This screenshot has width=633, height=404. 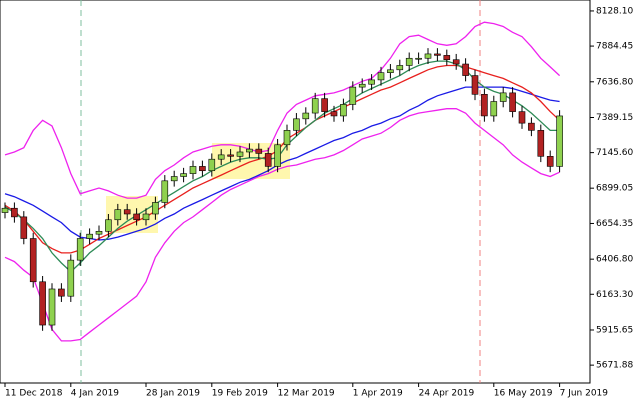 What do you see at coordinates (447, 394) in the screenshot?
I see `x-tick-label: 24 Apr 2019` at bounding box center [447, 394].